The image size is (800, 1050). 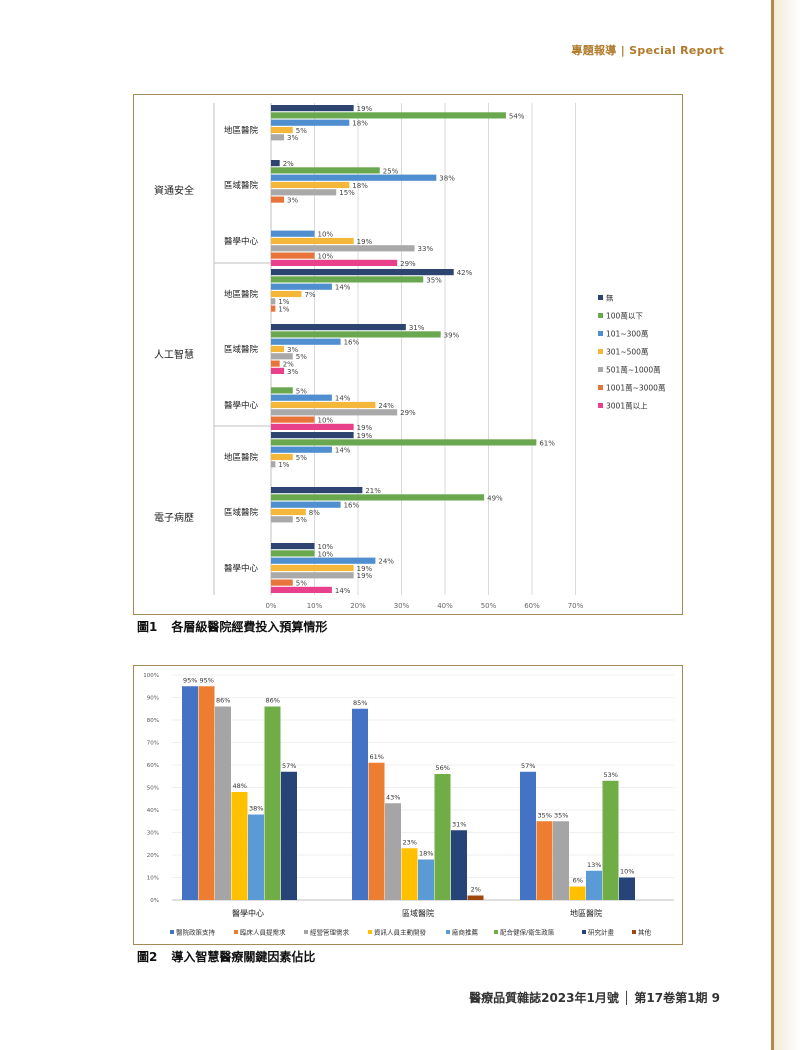 I want to click on x-tick-label: 20%, so click(x=358, y=606).